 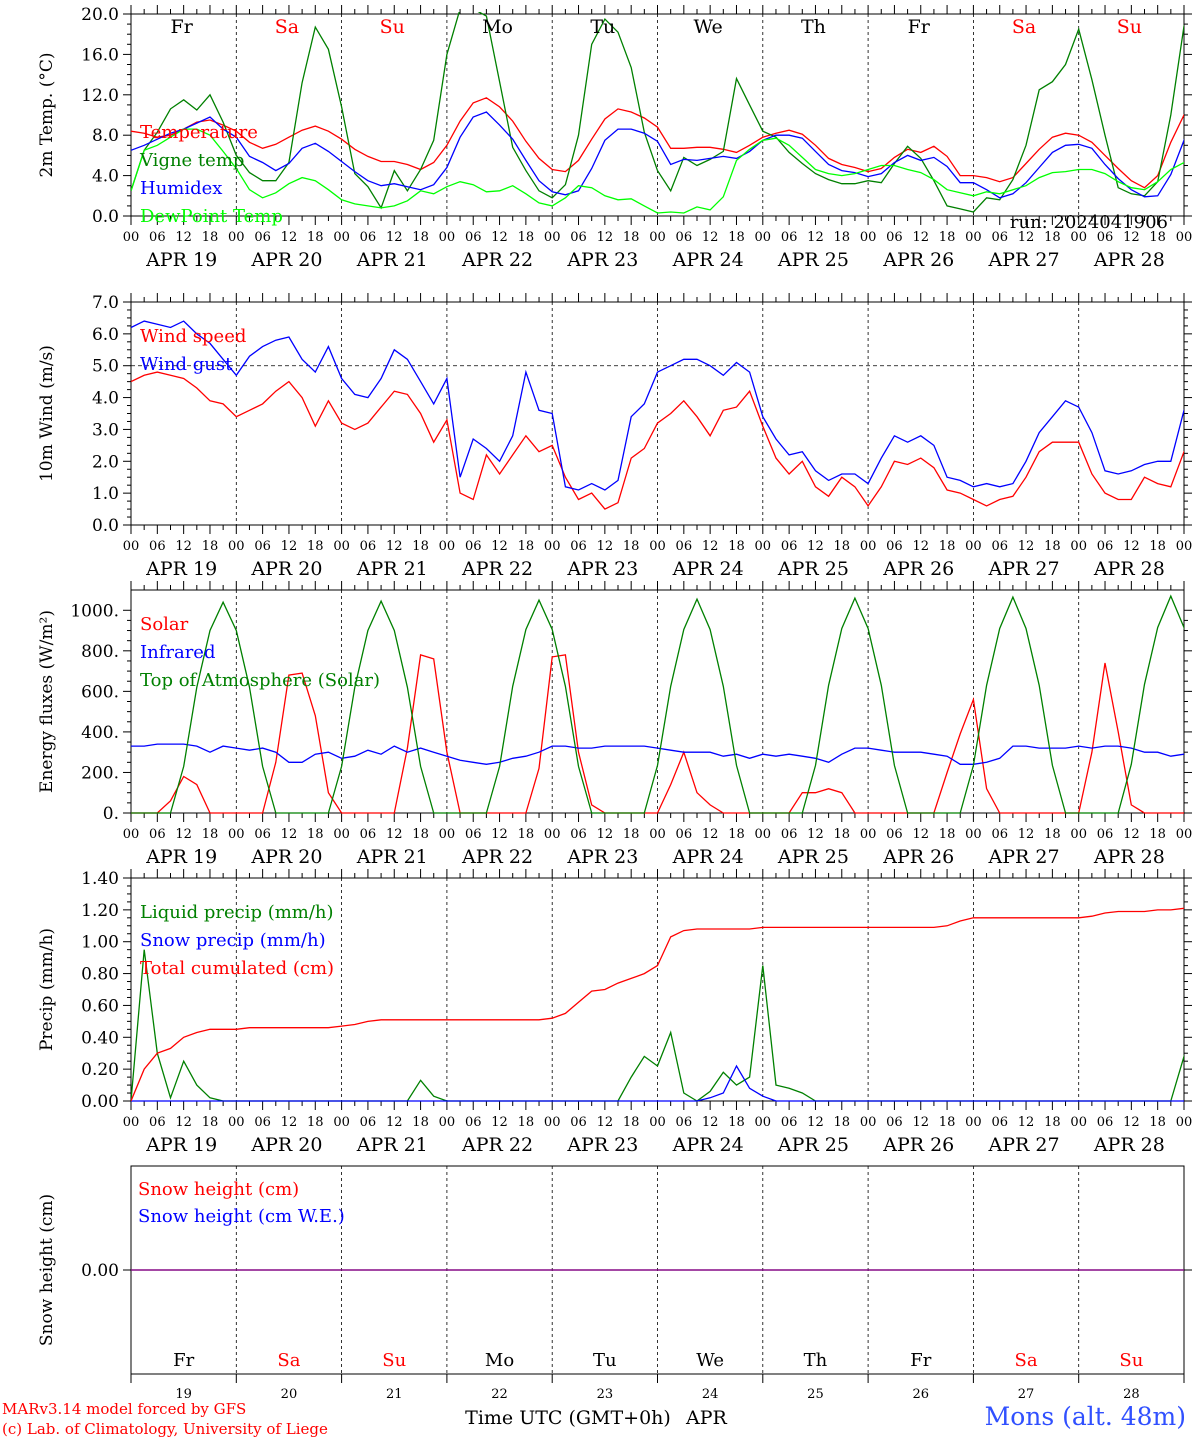 I want to click on date-label: APR 27, so click(x=1024, y=857).